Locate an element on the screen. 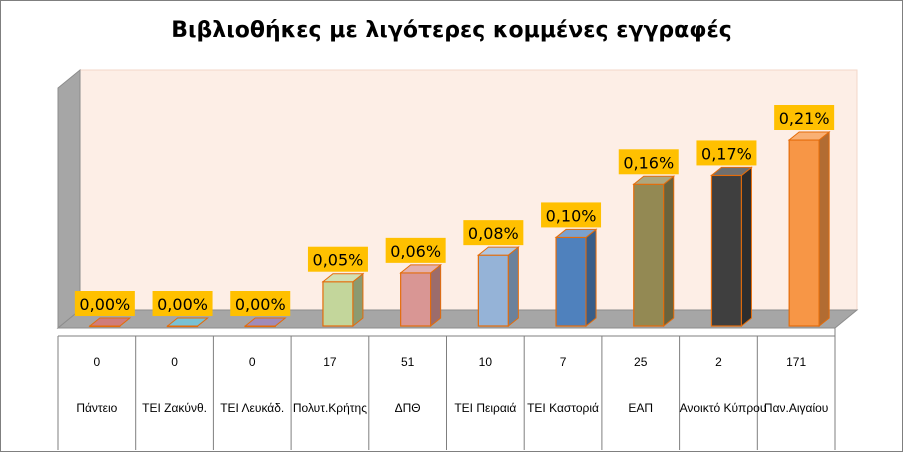 The width and height of the screenshot is (903, 452). category-label: ΕΑΠ is located at coordinates (641, 408).